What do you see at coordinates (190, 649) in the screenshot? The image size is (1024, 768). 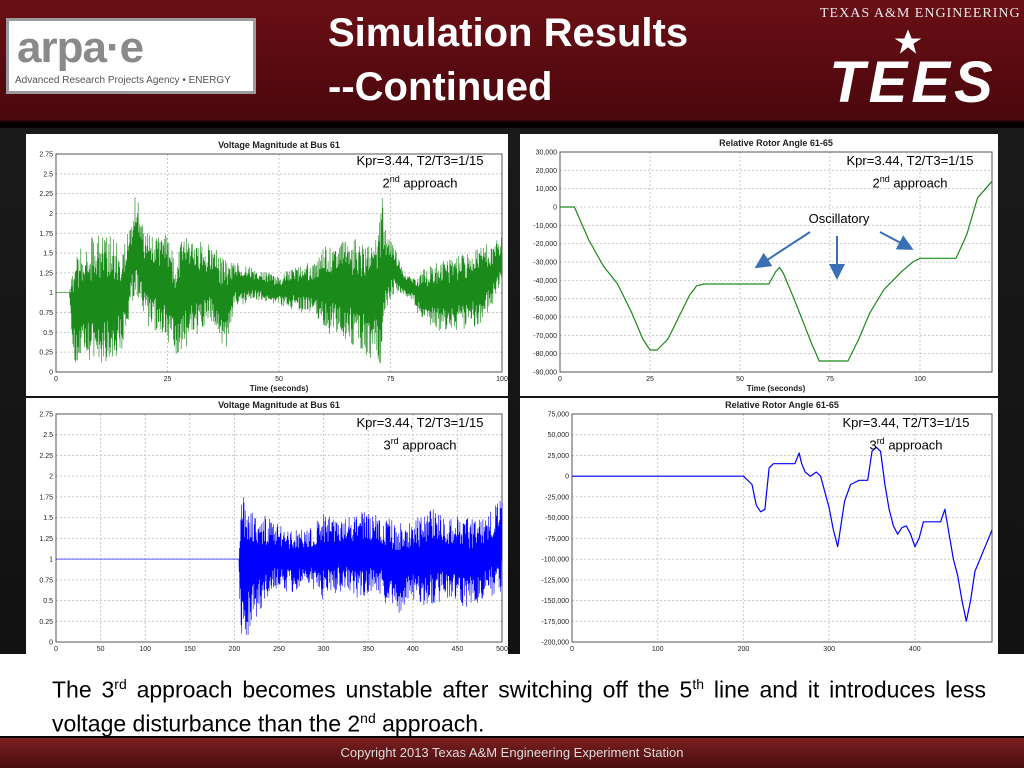 I see `x-tick-label: 150` at bounding box center [190, 649].